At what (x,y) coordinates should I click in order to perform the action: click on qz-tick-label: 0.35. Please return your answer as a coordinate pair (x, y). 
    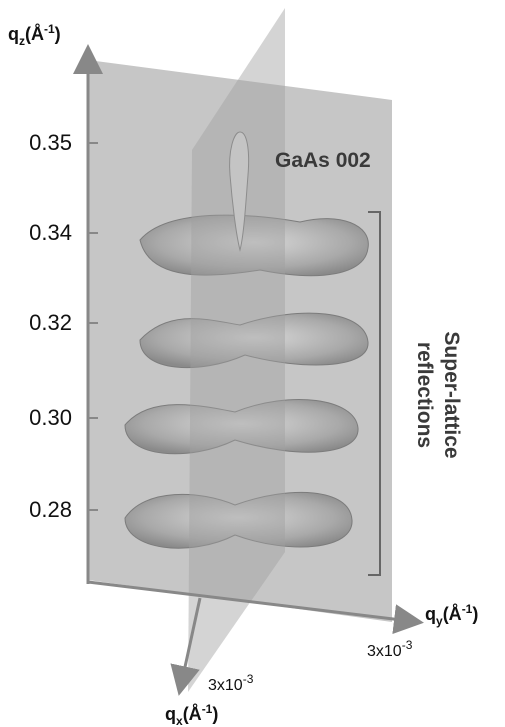
    Looking at the image, I should click on (50, 142).